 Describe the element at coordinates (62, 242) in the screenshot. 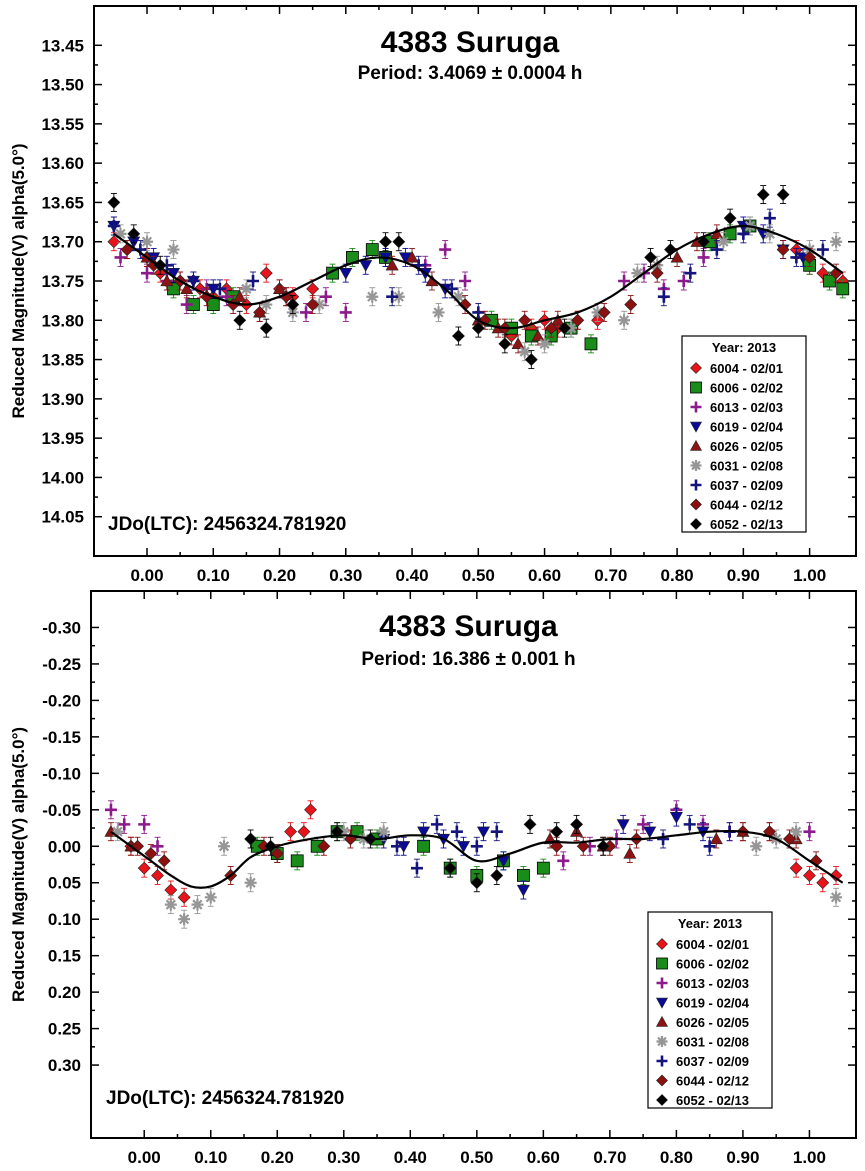

I see `y-tick-label: 13.70` at that location.